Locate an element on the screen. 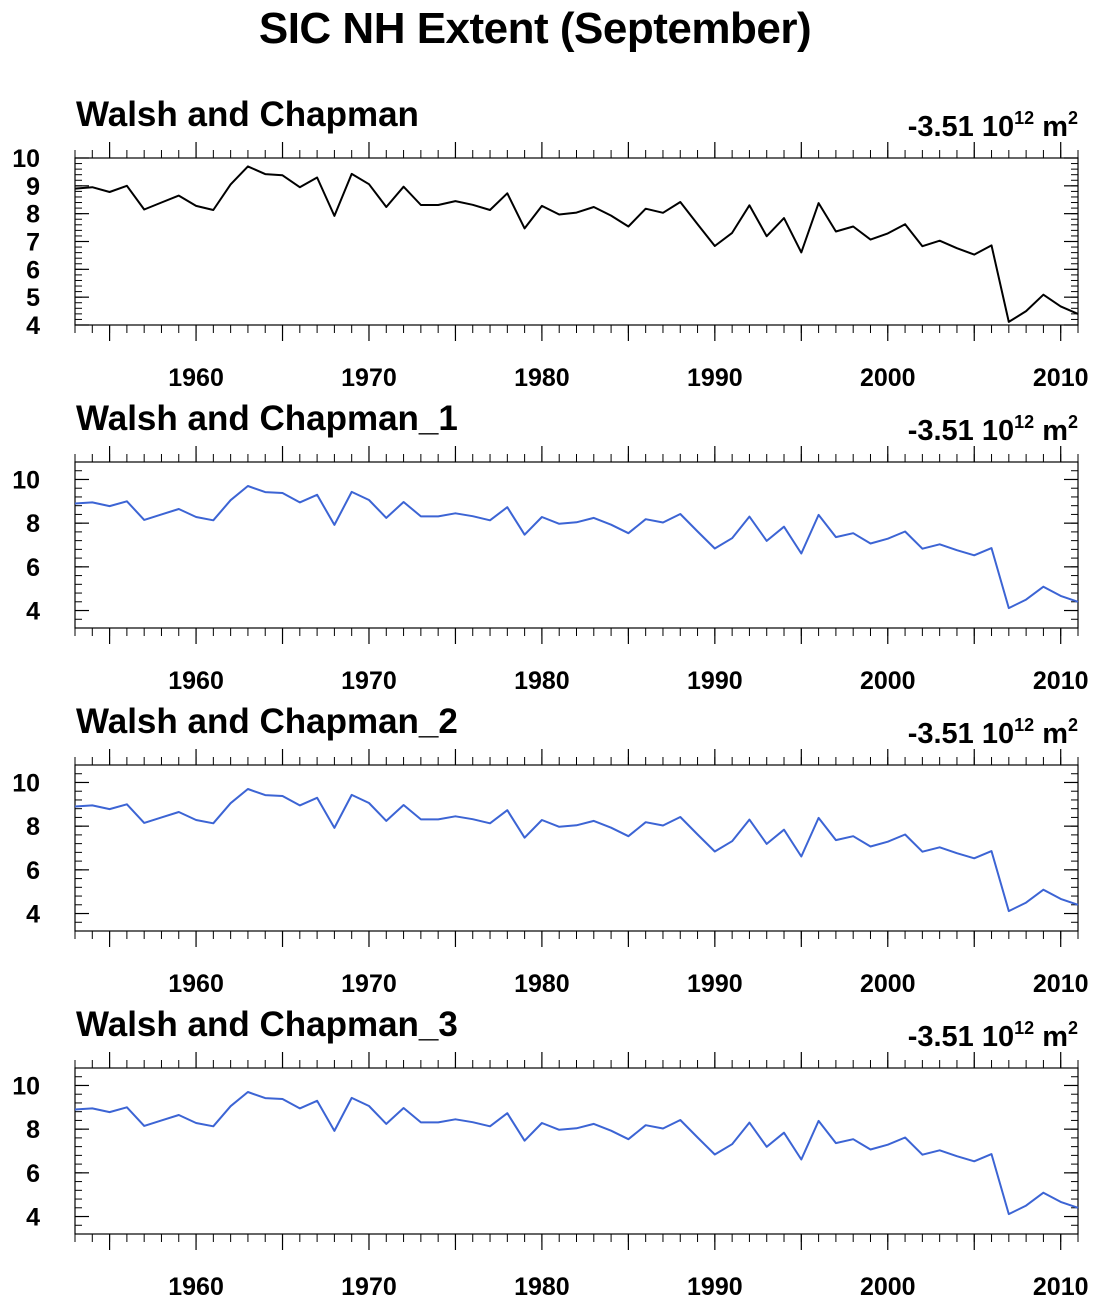 This screenshot has height=1305, width=1107. panel-title: Walsh and Chapman is located at coordinates (247, 114).